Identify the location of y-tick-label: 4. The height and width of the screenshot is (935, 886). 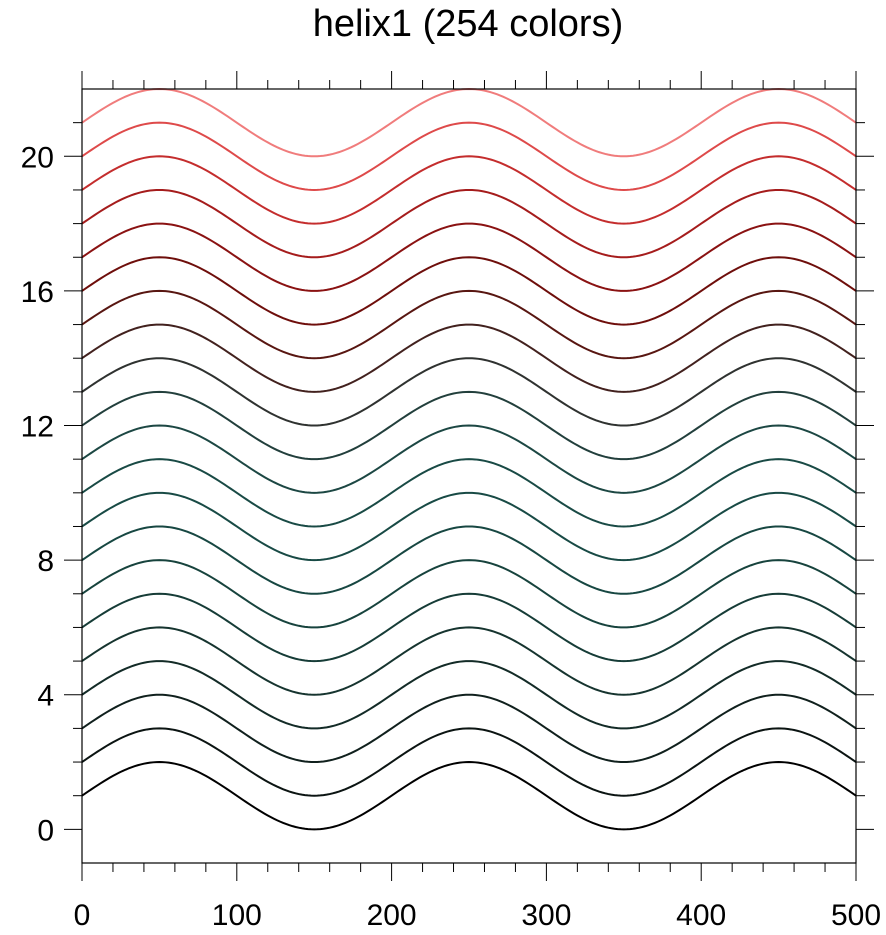
(45, 696).